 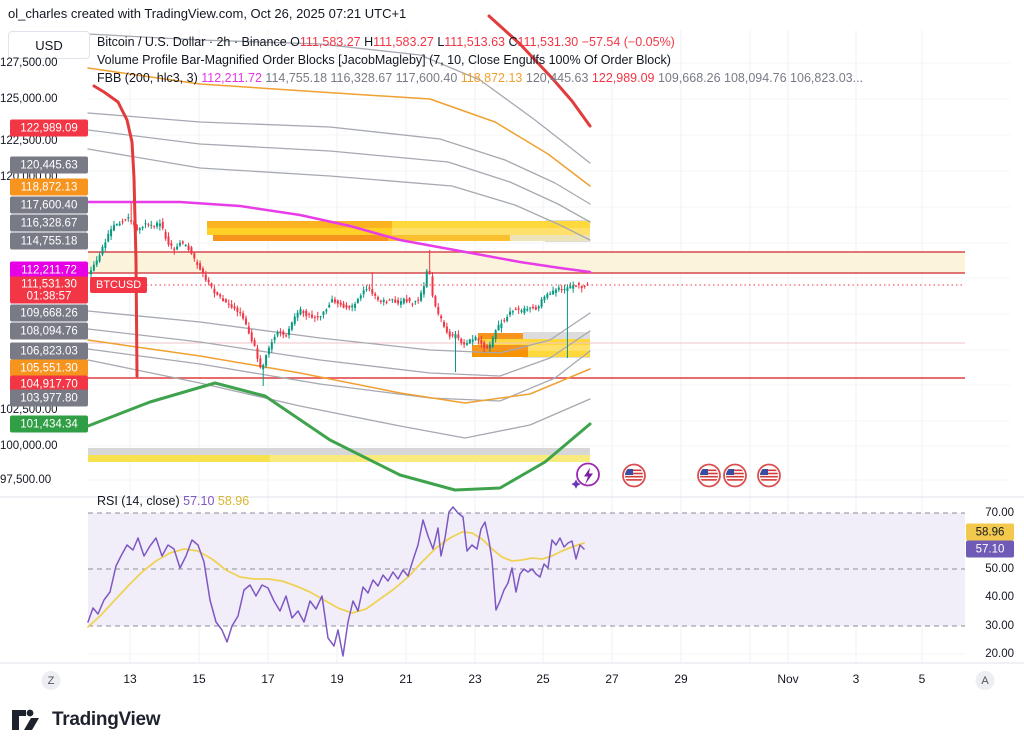 What do you see at coordinates (130, 679) in the screenshot?
I see `time-axis-tick: 13` at bounding box center [130, 679].